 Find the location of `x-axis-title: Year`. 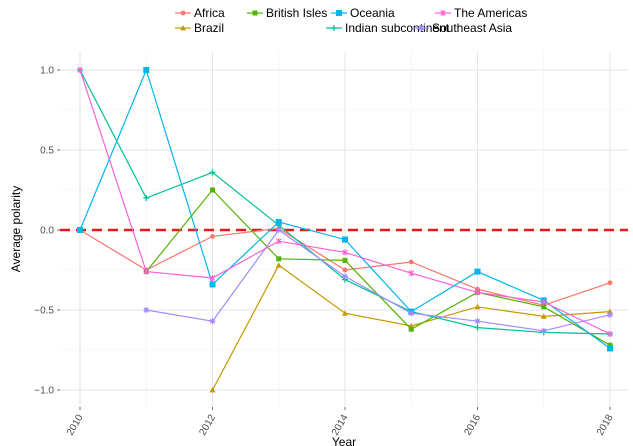

x-axis-title: Year is located at coordinates (344, 440).